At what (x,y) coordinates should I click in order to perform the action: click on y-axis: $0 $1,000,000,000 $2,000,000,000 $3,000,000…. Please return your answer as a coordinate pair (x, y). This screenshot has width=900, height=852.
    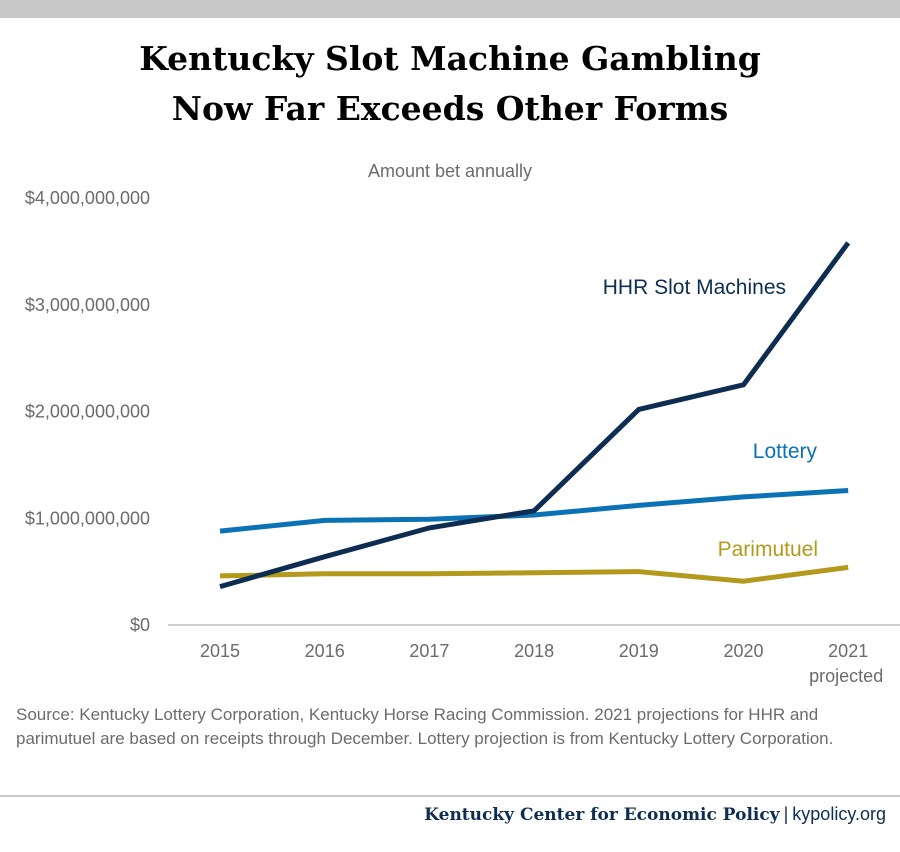
    Looking at the image, I should click on (87, 411).